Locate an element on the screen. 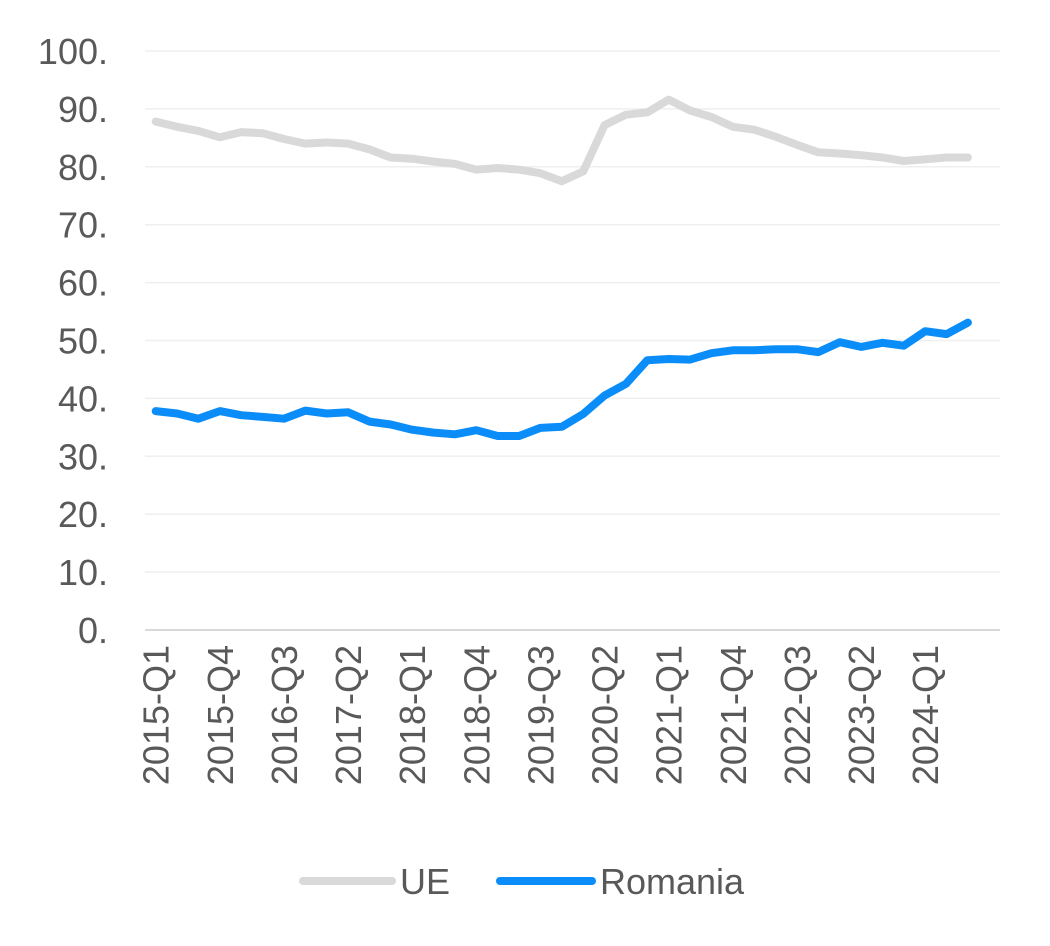 Image resolution: width=1050 pixels, height=946 pixels. y-tick-label: 50. is located at coordinates (83, 341).